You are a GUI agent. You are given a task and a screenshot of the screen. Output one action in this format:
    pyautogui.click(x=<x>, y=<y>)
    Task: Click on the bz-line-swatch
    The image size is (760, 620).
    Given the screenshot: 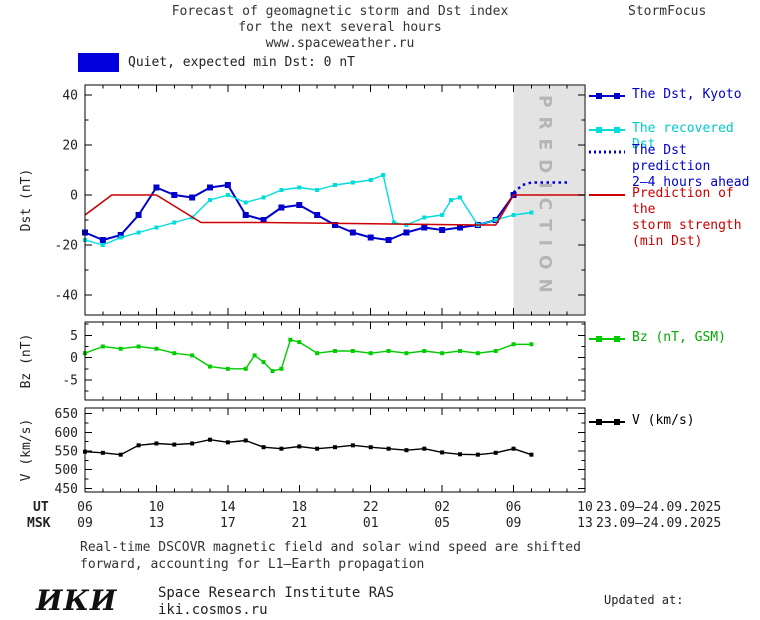 What is the action you would take?
    pyautogui.click(x=607, y=340)
    